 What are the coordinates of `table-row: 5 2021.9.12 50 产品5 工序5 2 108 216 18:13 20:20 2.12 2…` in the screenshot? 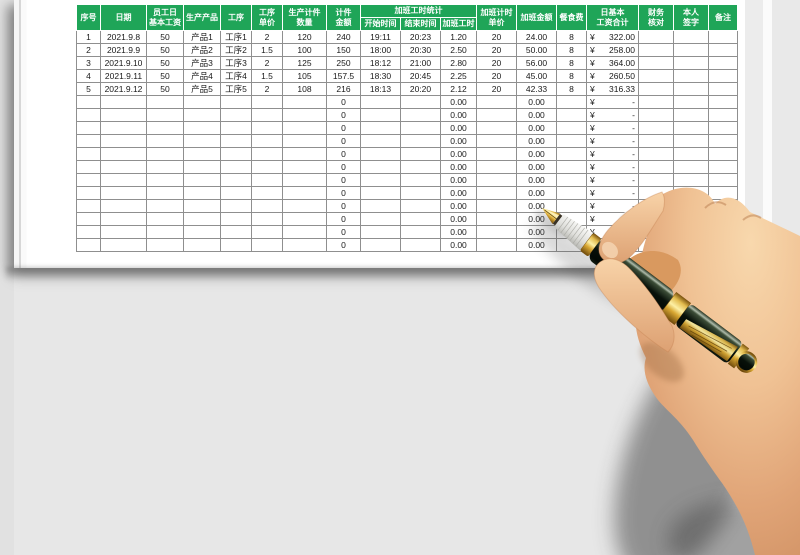 It's located at (407, 89).